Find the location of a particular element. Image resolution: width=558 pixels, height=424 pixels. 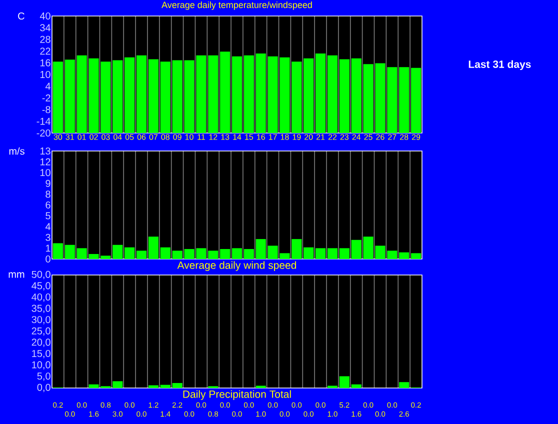

x-tick-label: 08 is located at coordinates (165, 137).